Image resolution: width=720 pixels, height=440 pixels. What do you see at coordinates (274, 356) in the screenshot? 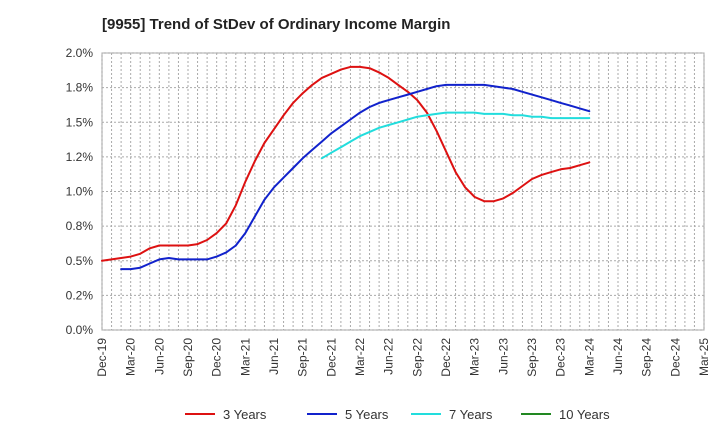
I see `x-tick-label: Jun-21` at bounding box center [274, 356].